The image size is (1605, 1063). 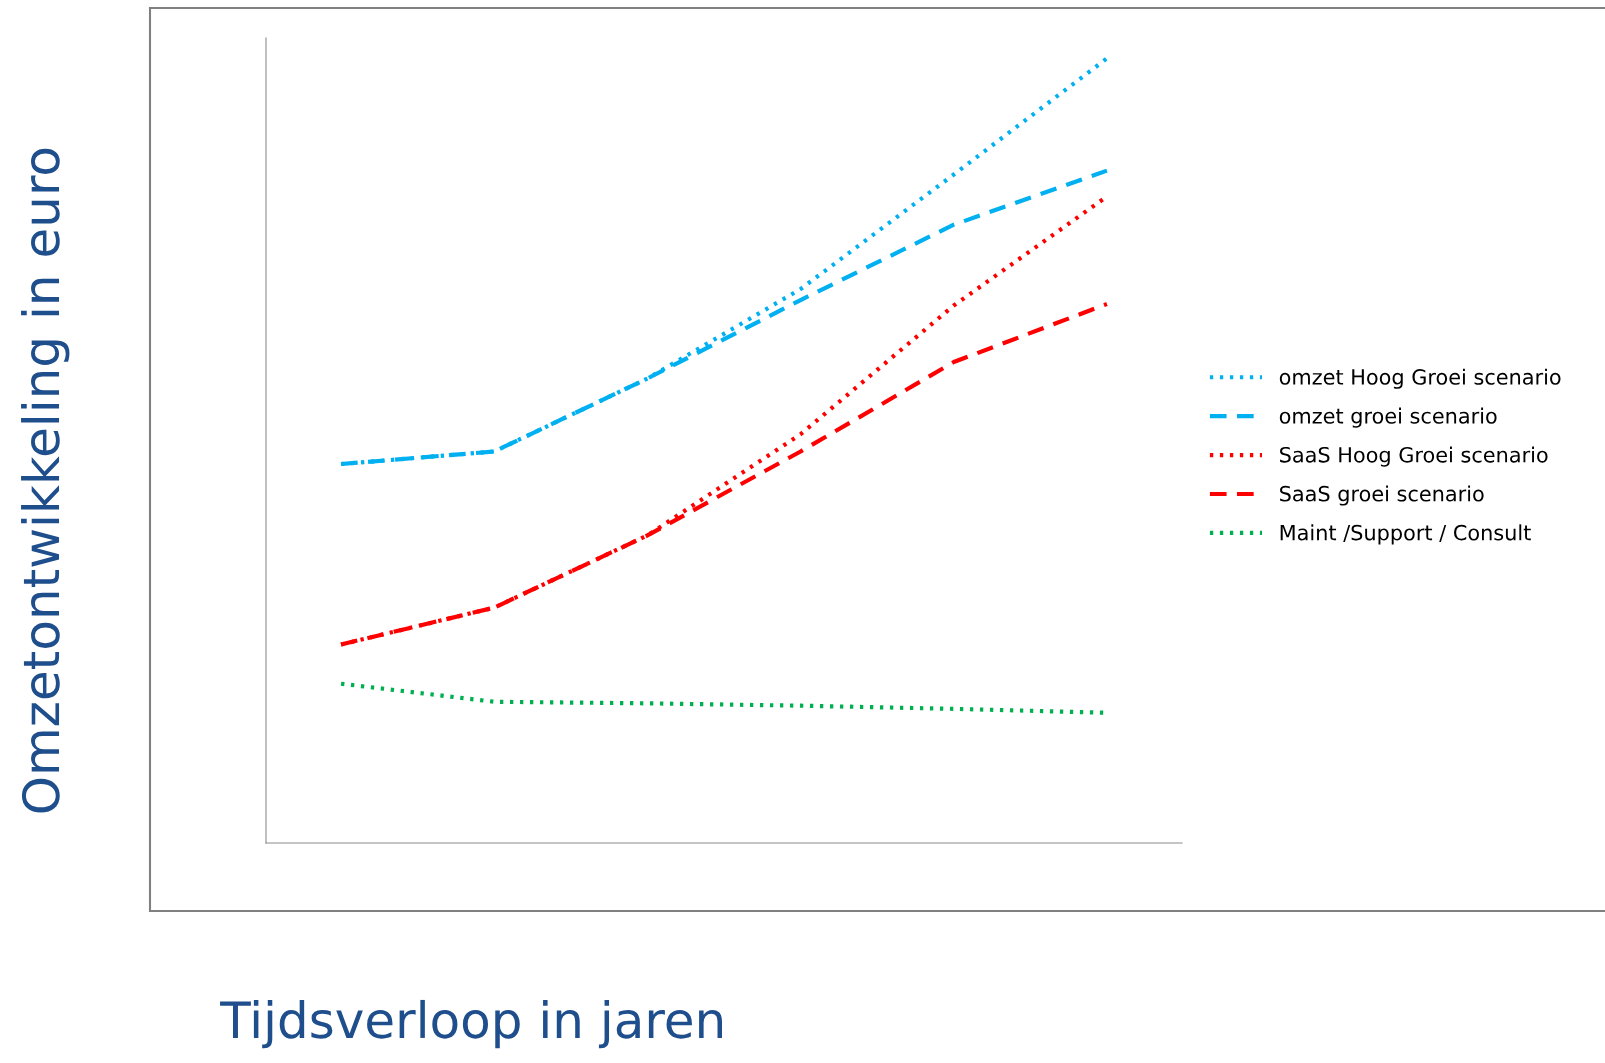 I want to click on legend-label: SaaS groei scenario, so click(x=1382, y=495).